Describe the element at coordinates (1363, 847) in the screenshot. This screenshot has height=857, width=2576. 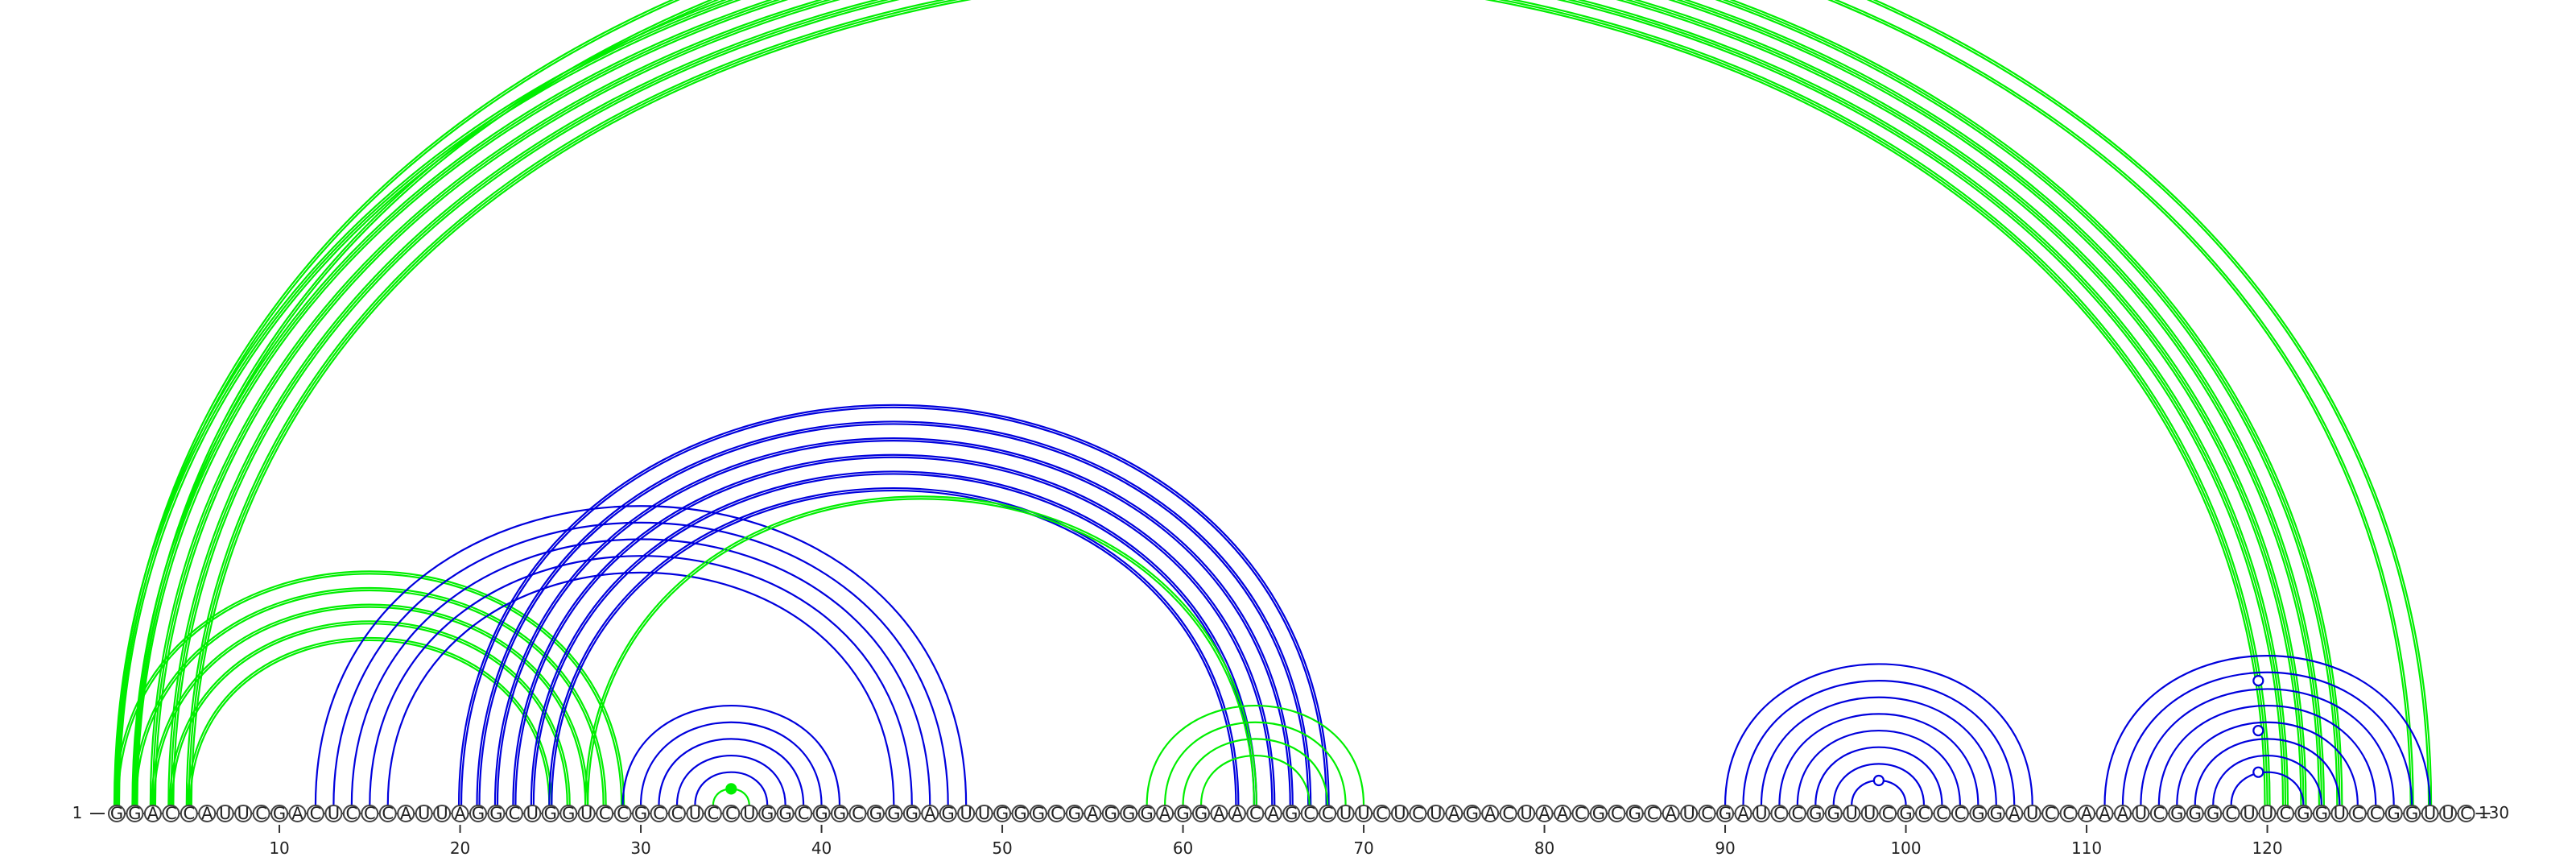
I see `tick-label: 70` at that location.